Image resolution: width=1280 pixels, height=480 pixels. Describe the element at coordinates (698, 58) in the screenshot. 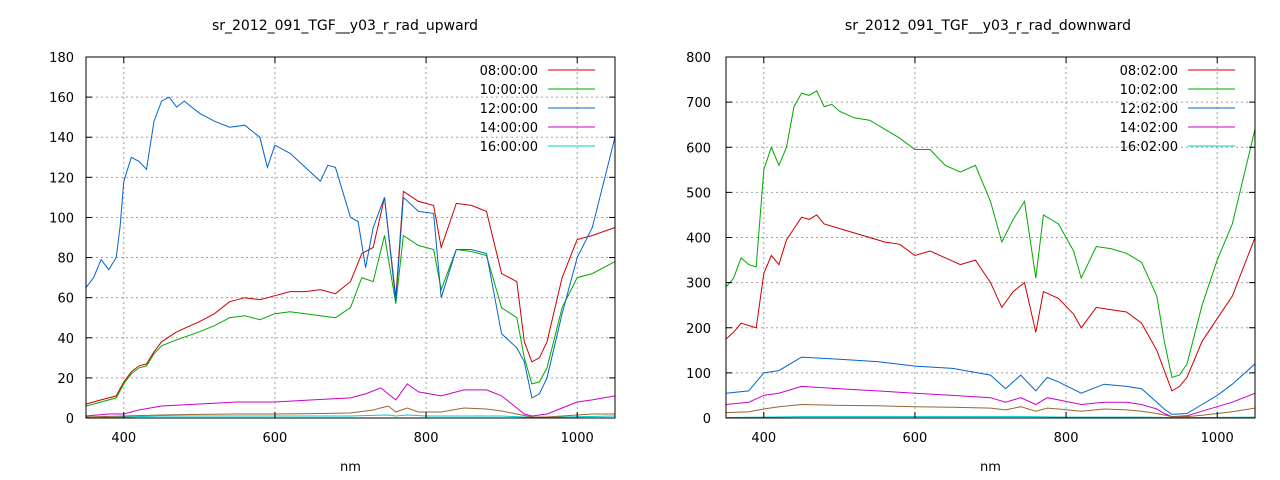

I see `y-tick-label: 800` at that location.